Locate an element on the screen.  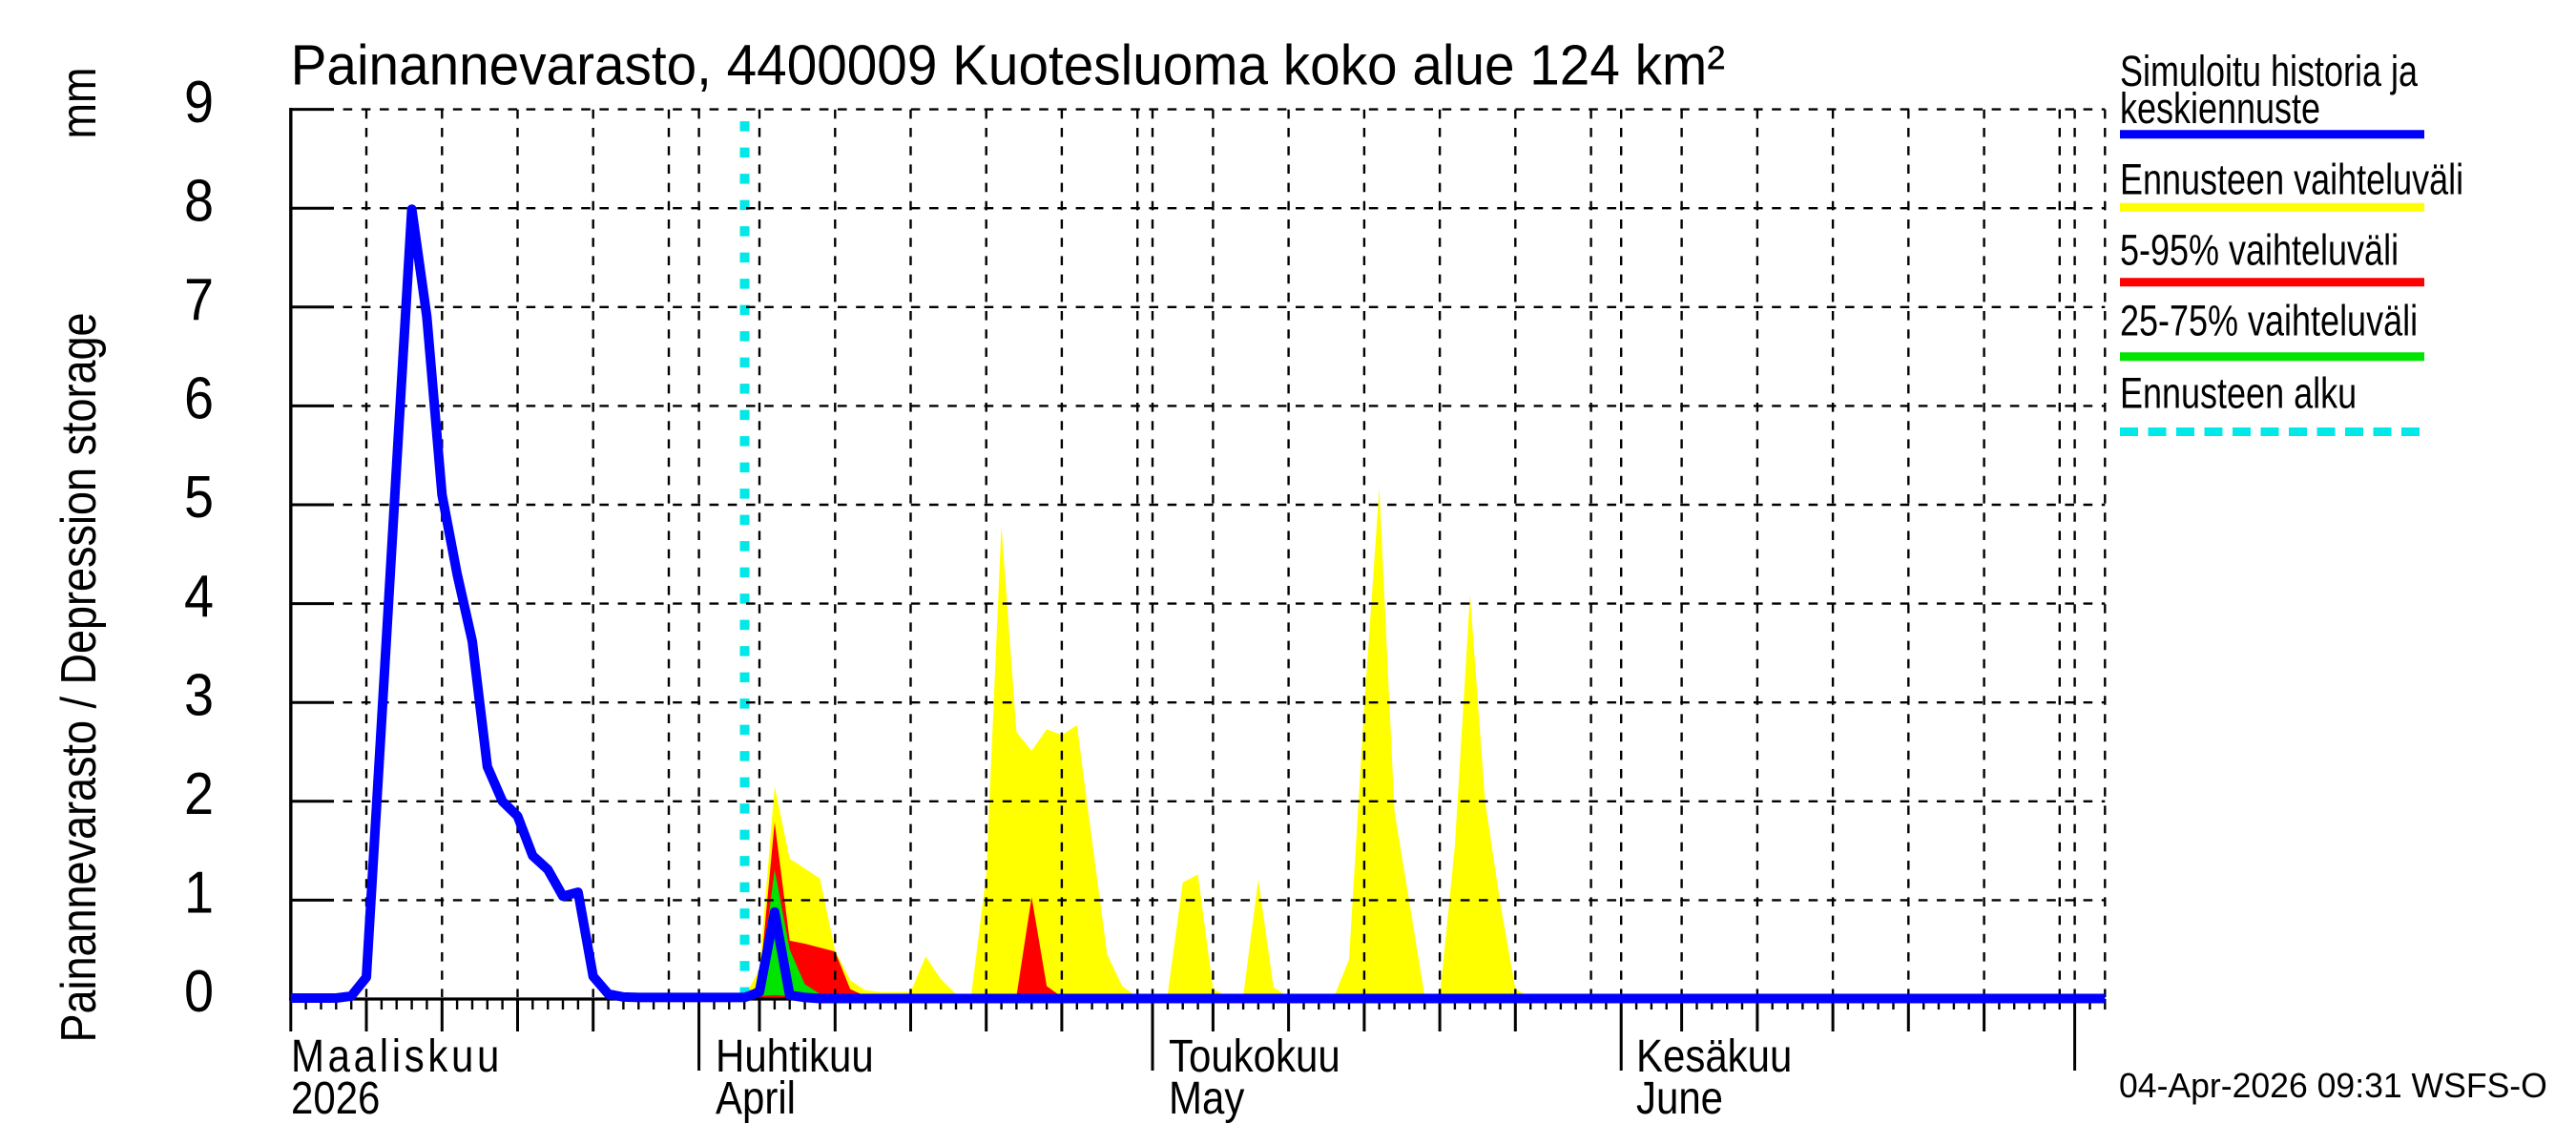
svg-text: 5 is located at coordinates (199, 499).